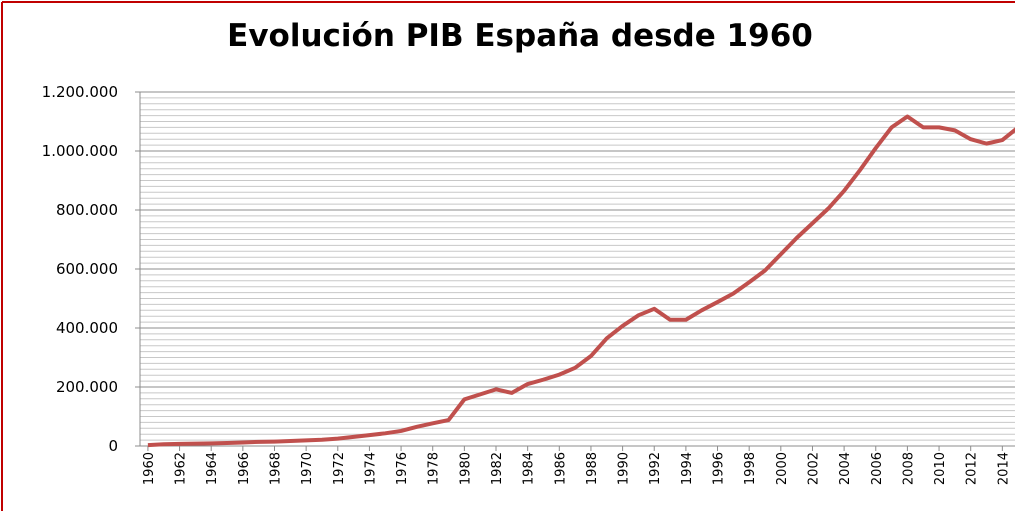  I want to click on x-tick-label: 2014, so click(1003, 468).